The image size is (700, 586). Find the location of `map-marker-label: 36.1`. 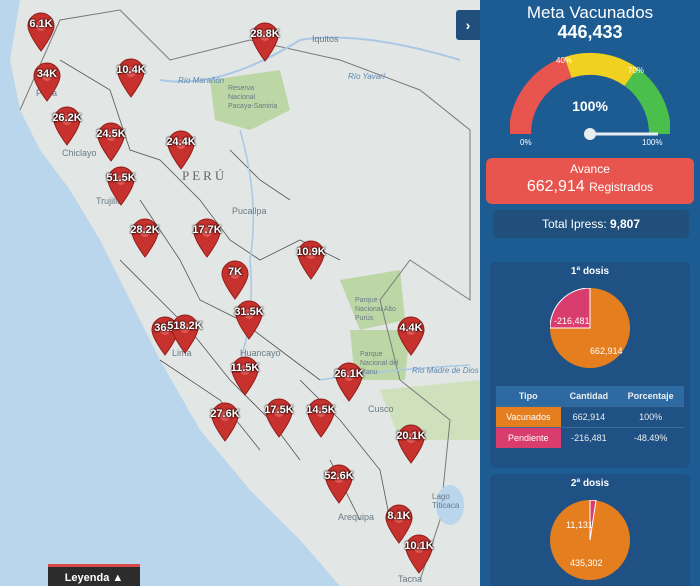

map-marker-label: 36.1 is located at coordinates (165, 328).